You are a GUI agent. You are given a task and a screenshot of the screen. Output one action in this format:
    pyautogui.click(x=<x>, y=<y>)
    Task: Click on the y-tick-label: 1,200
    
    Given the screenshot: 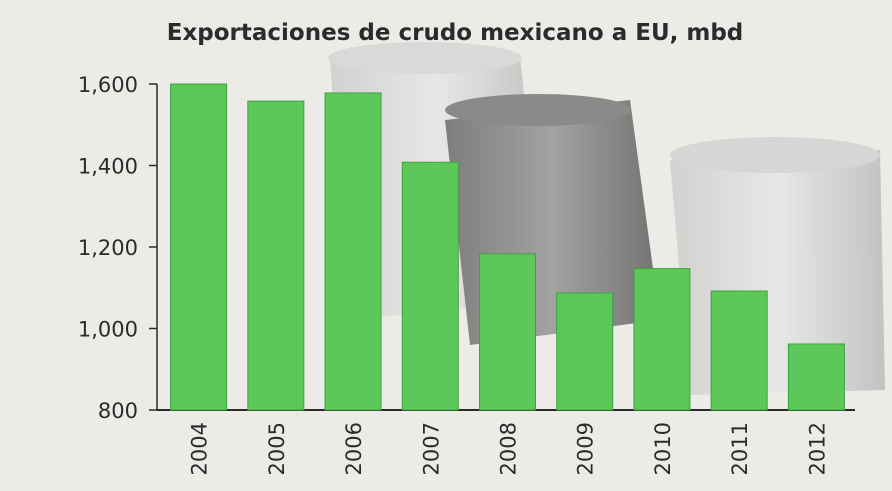 What is the action you would take?
    pyautogui.click(x=108, y=248)
    